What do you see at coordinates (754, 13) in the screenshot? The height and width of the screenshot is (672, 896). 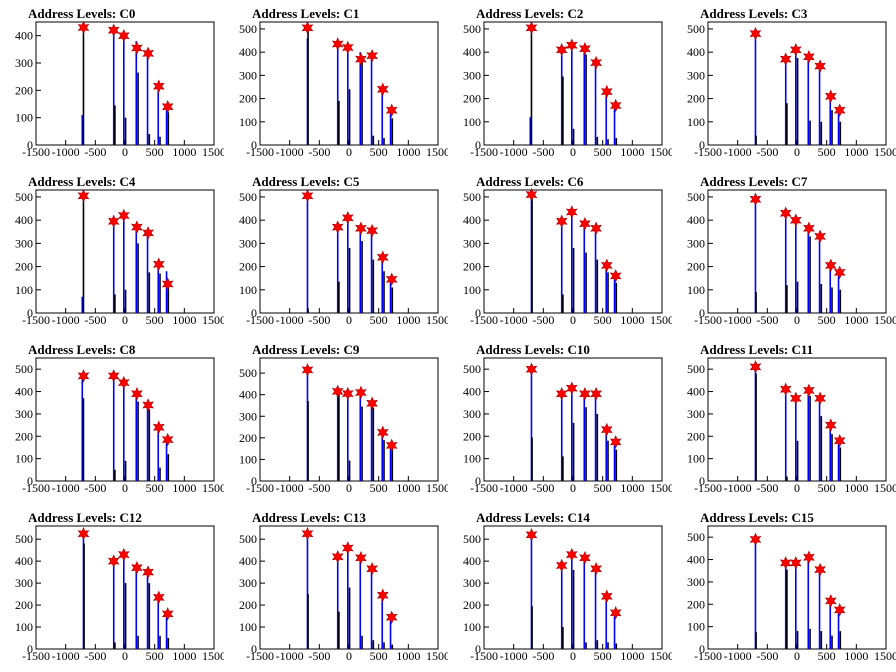 I see `chart-title: Address Levels: C3` at bounding box center [754, 13].